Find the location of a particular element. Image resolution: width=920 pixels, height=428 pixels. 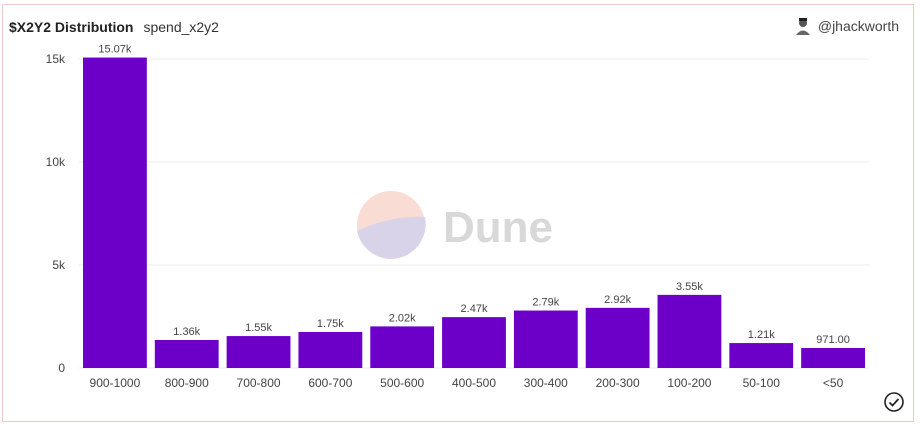

y-tick-label: 15k is located at coordinates (56, 59).